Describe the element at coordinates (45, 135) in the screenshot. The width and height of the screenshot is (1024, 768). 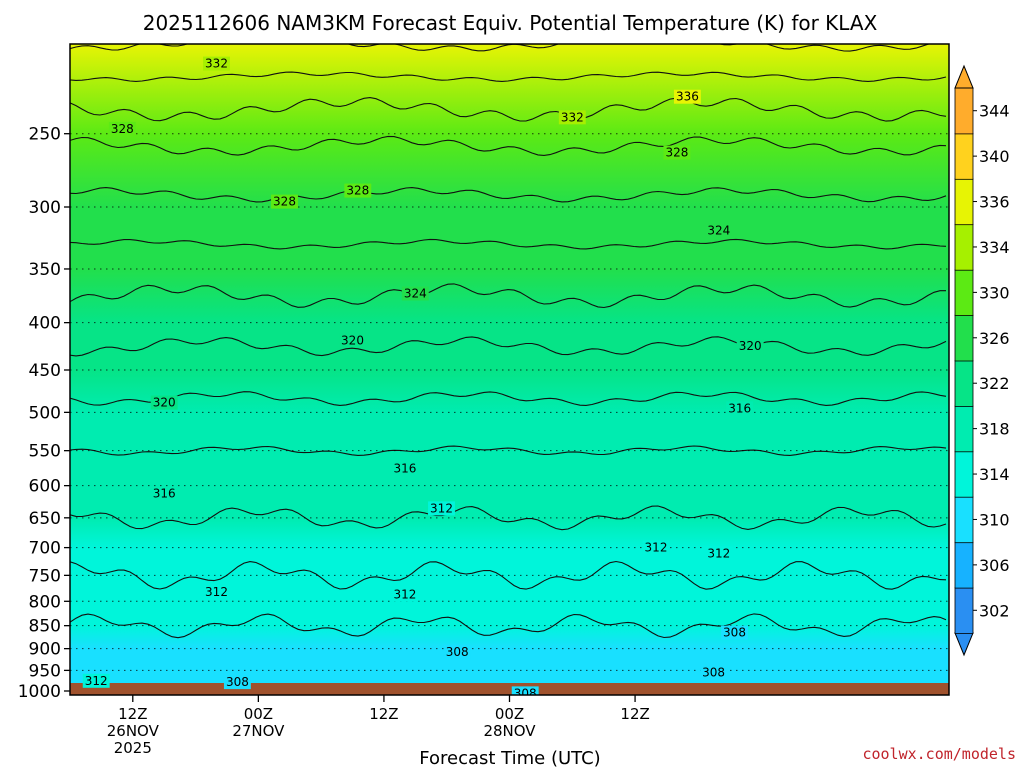
I see `y-tick-label-250: 250` at that location.